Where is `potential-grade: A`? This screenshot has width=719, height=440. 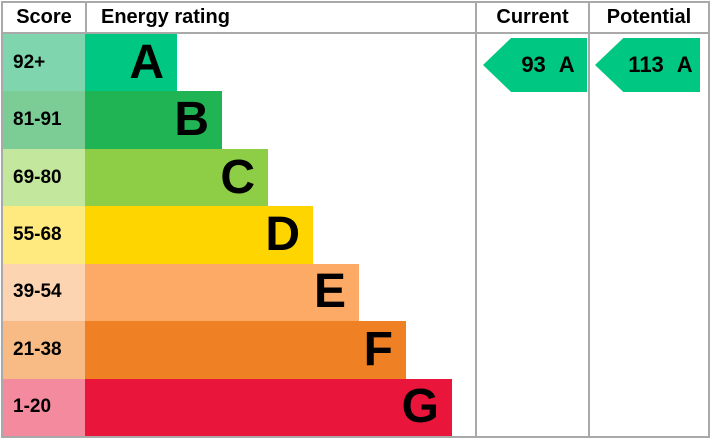 potential-grade: A is located at coordinates (684, 64).